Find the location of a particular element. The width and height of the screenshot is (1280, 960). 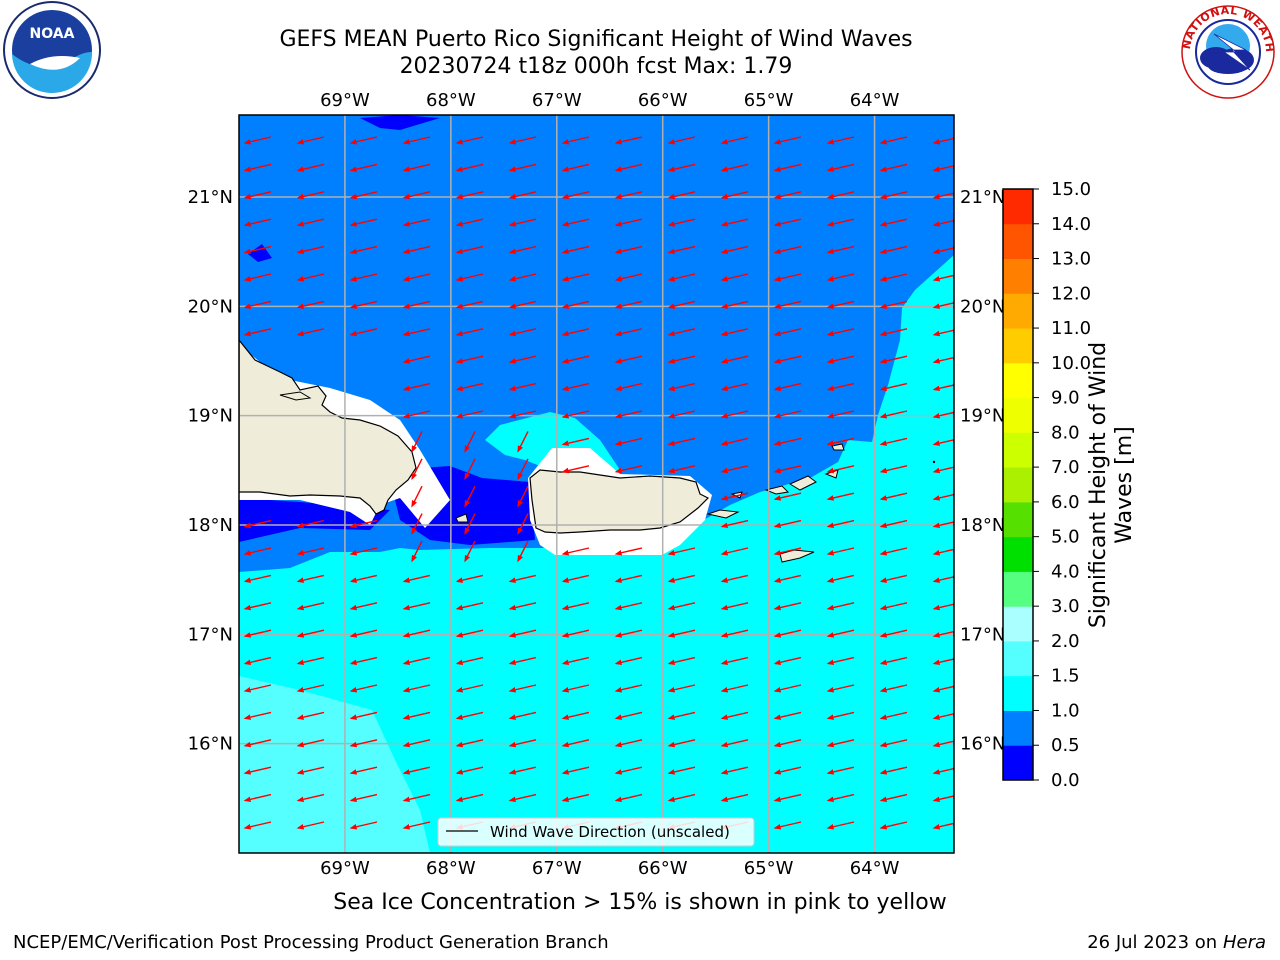

colorbar-frame is located at coordinates (1018, 484).